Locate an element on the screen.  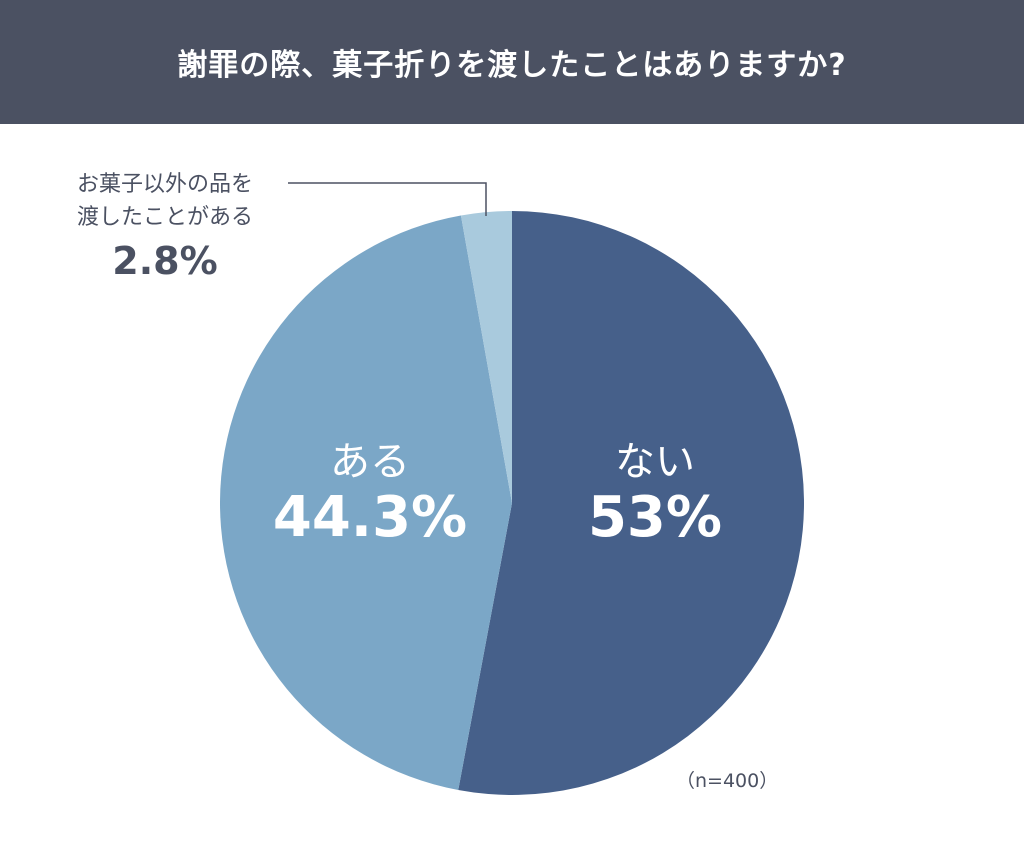
callout-leader-line is located at coordinates (387, 199).